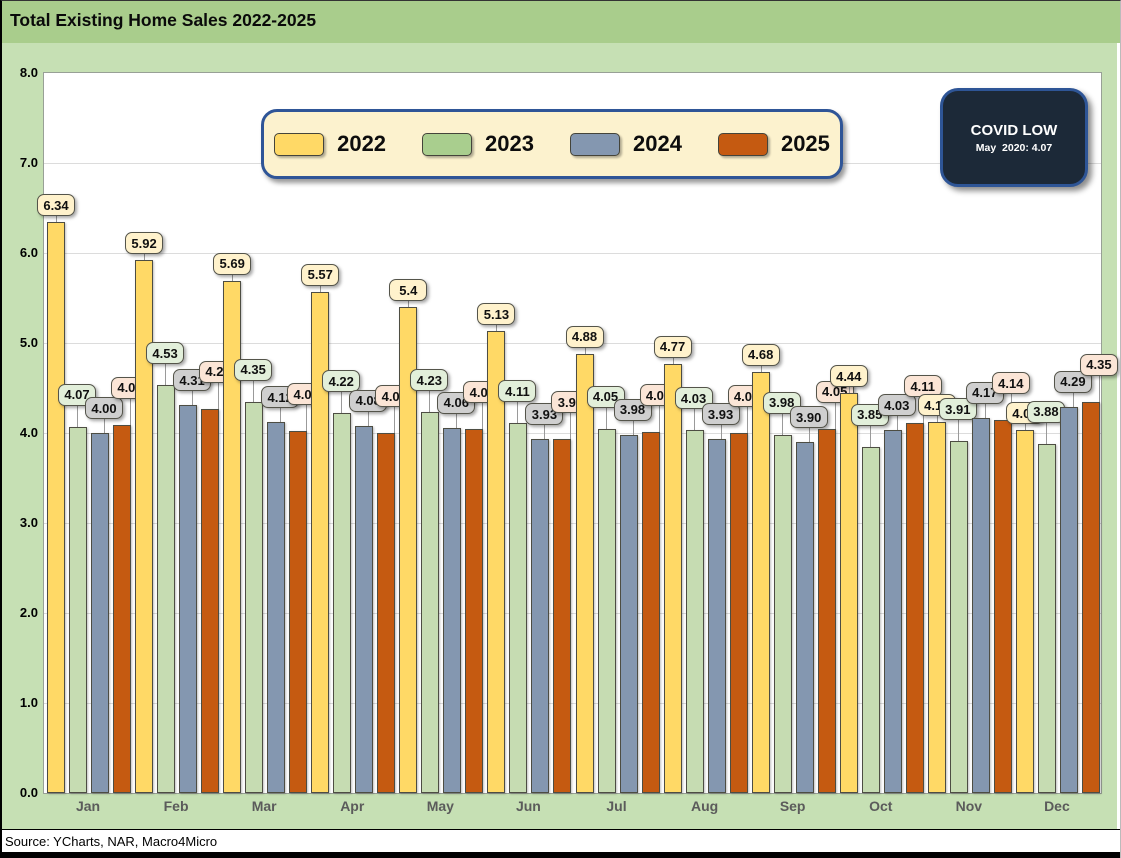 The height and width of the screenshot is (858, 1121). What do you see at coordinates (165, 353) in the screenshot?
I see `bar-label-2023-Feb: 4.53` at bounding box center [165, 353].